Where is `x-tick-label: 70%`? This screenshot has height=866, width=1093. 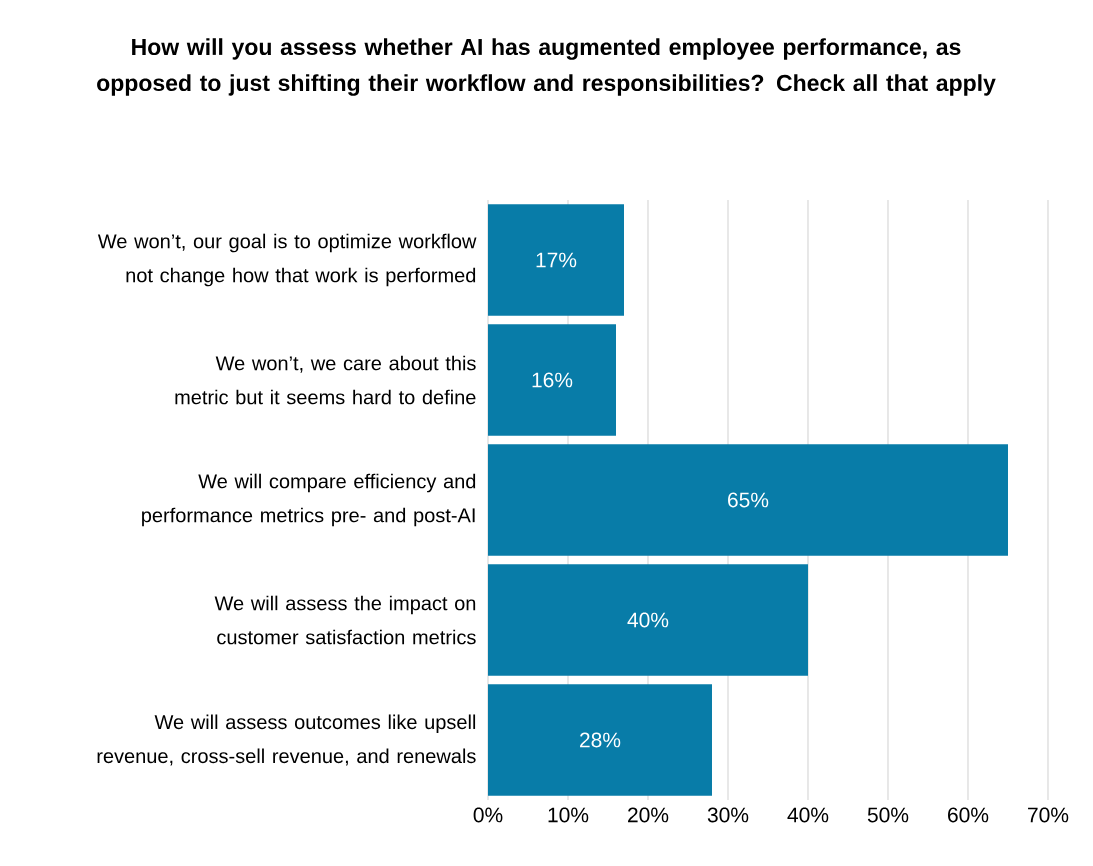
x-tick-label: 70% is located at coordinates (1048, 815).